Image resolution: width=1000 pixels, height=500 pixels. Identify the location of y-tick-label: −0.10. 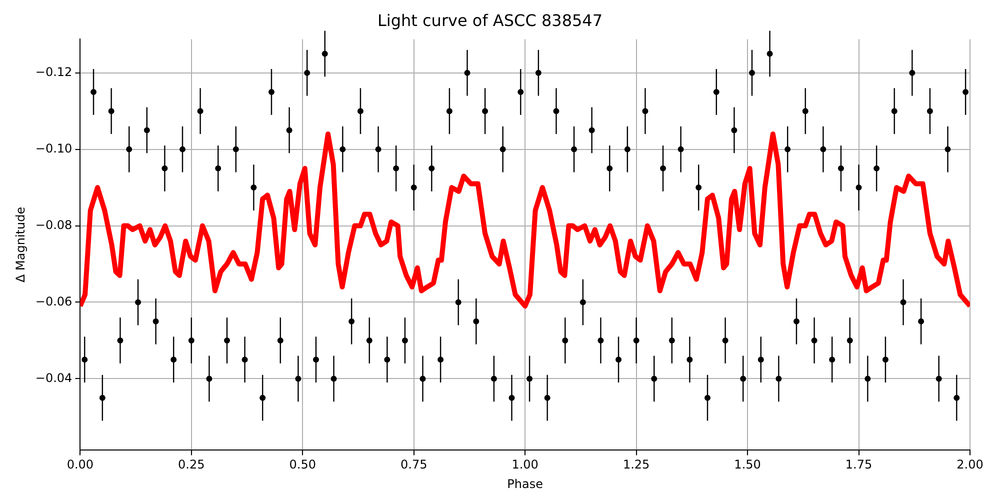
(53, 148).